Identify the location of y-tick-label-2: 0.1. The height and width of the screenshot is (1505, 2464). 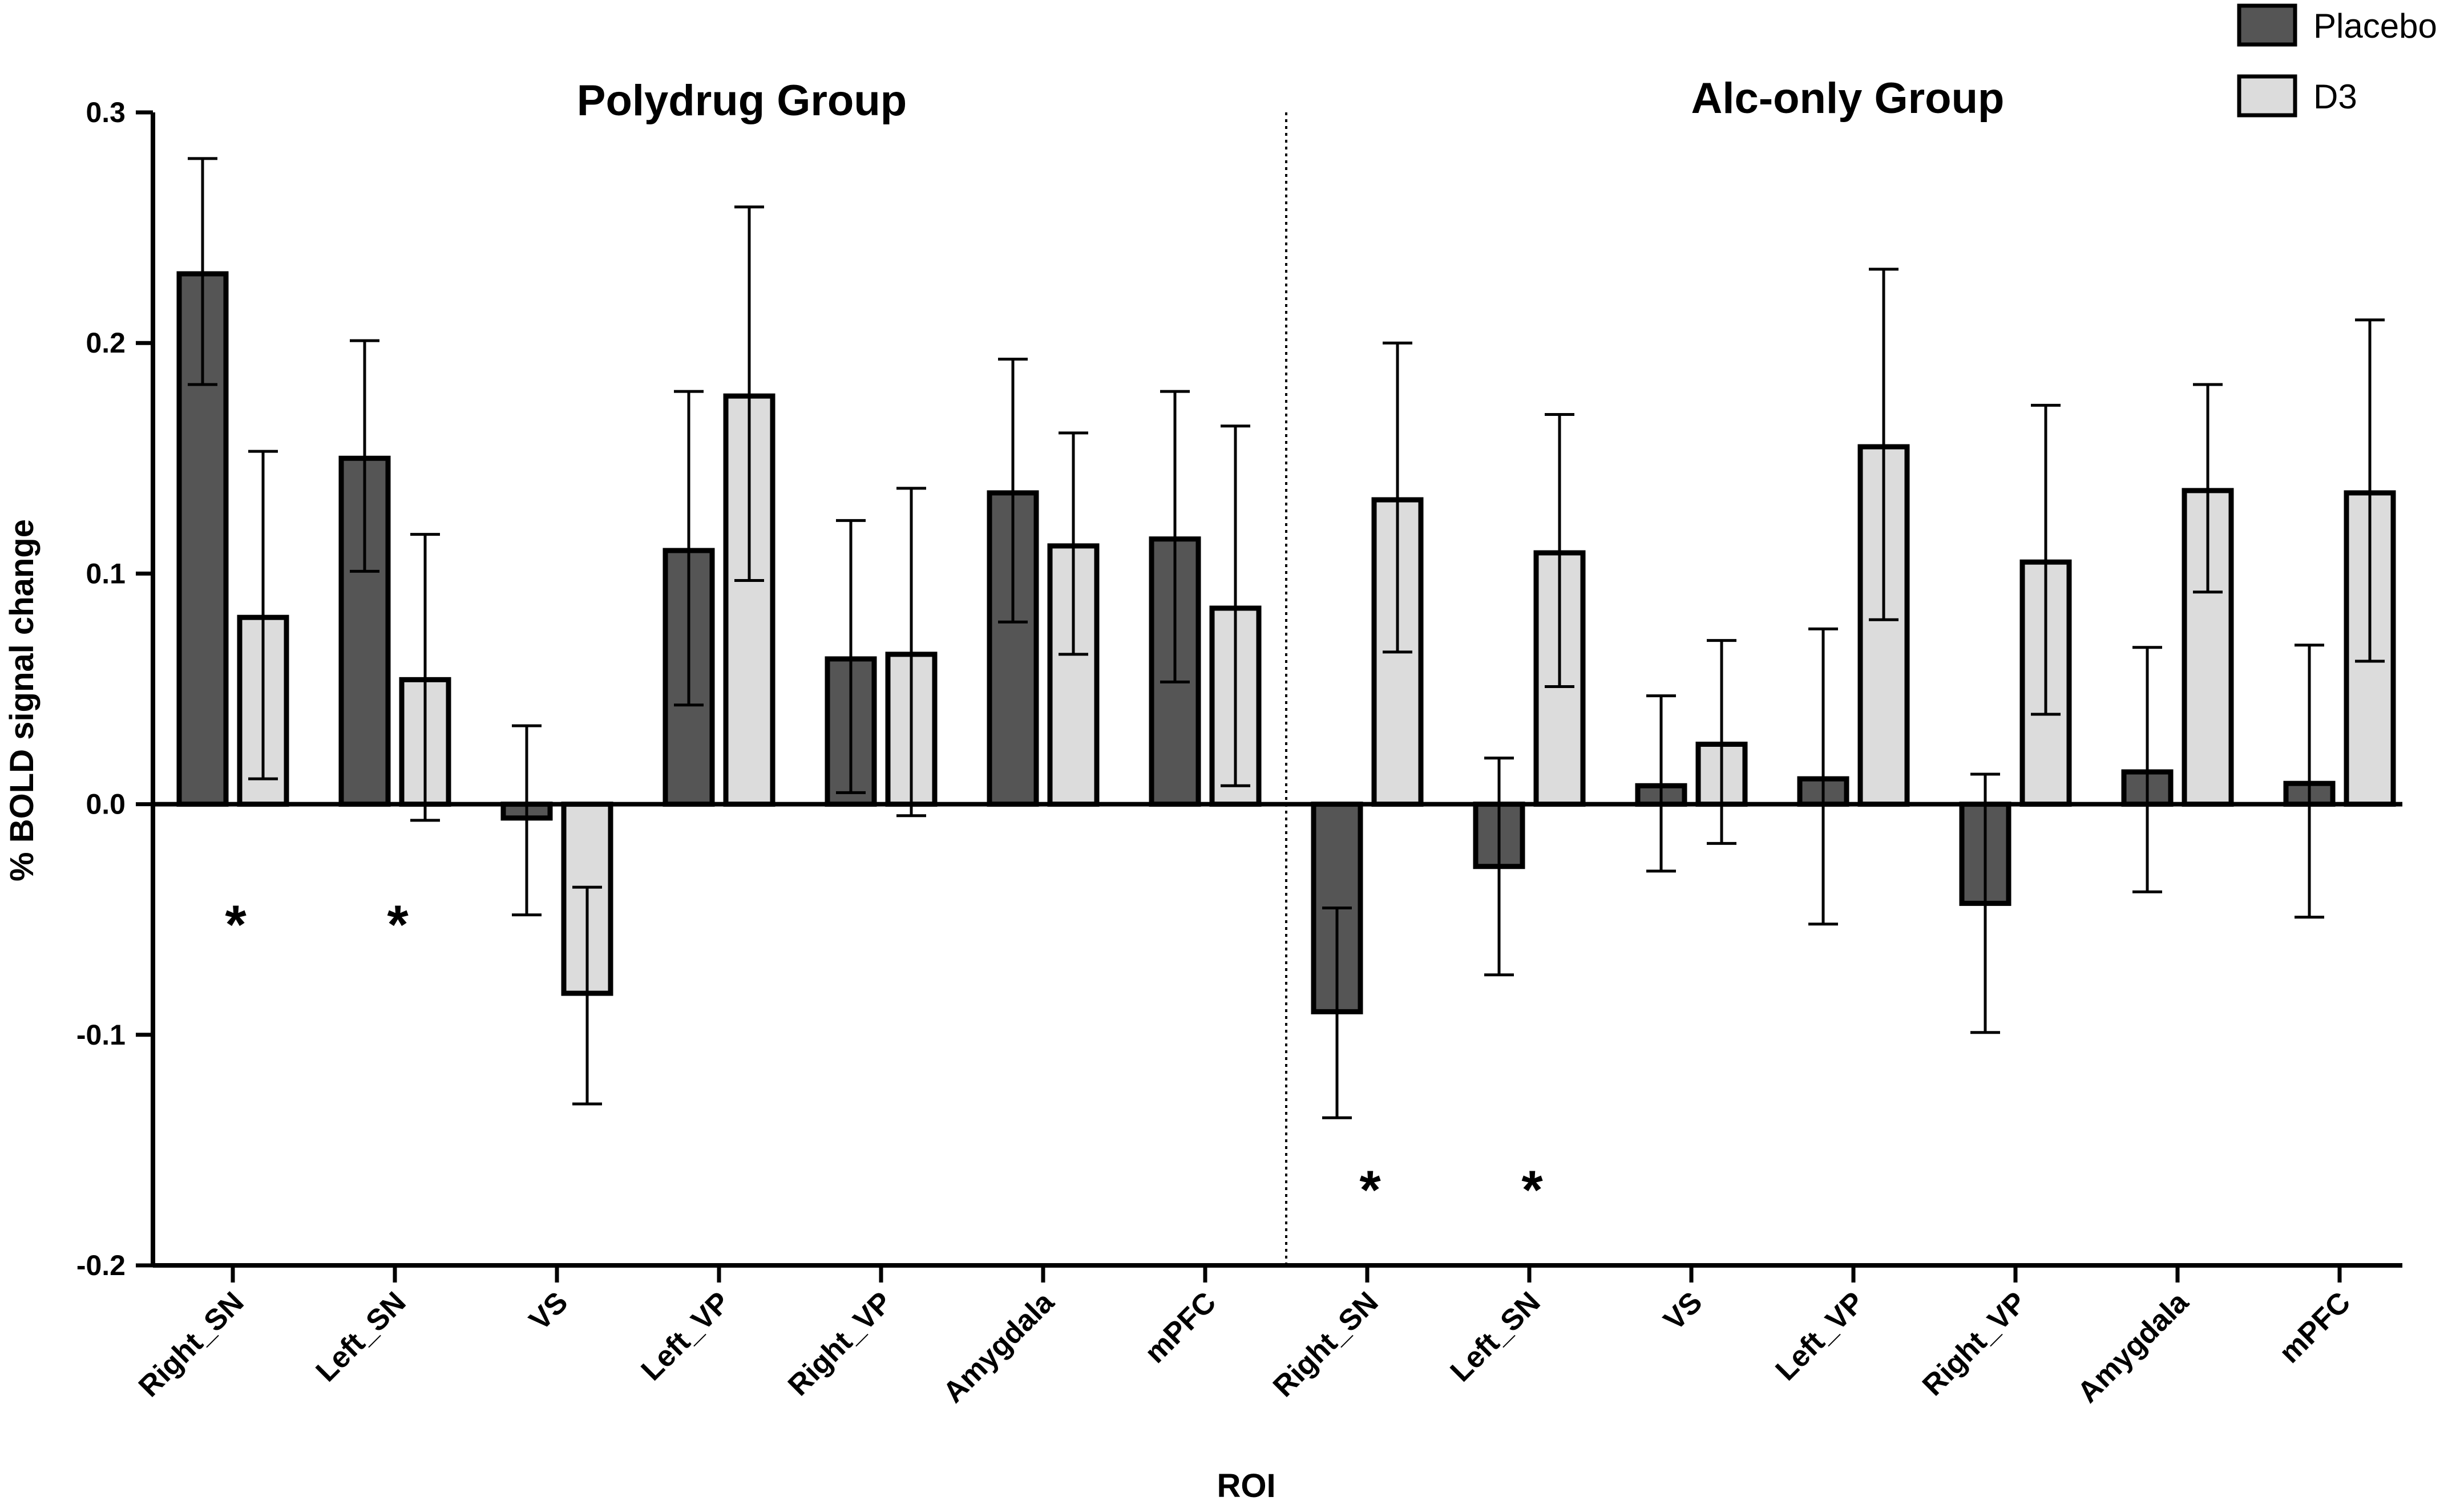
(106, 573).